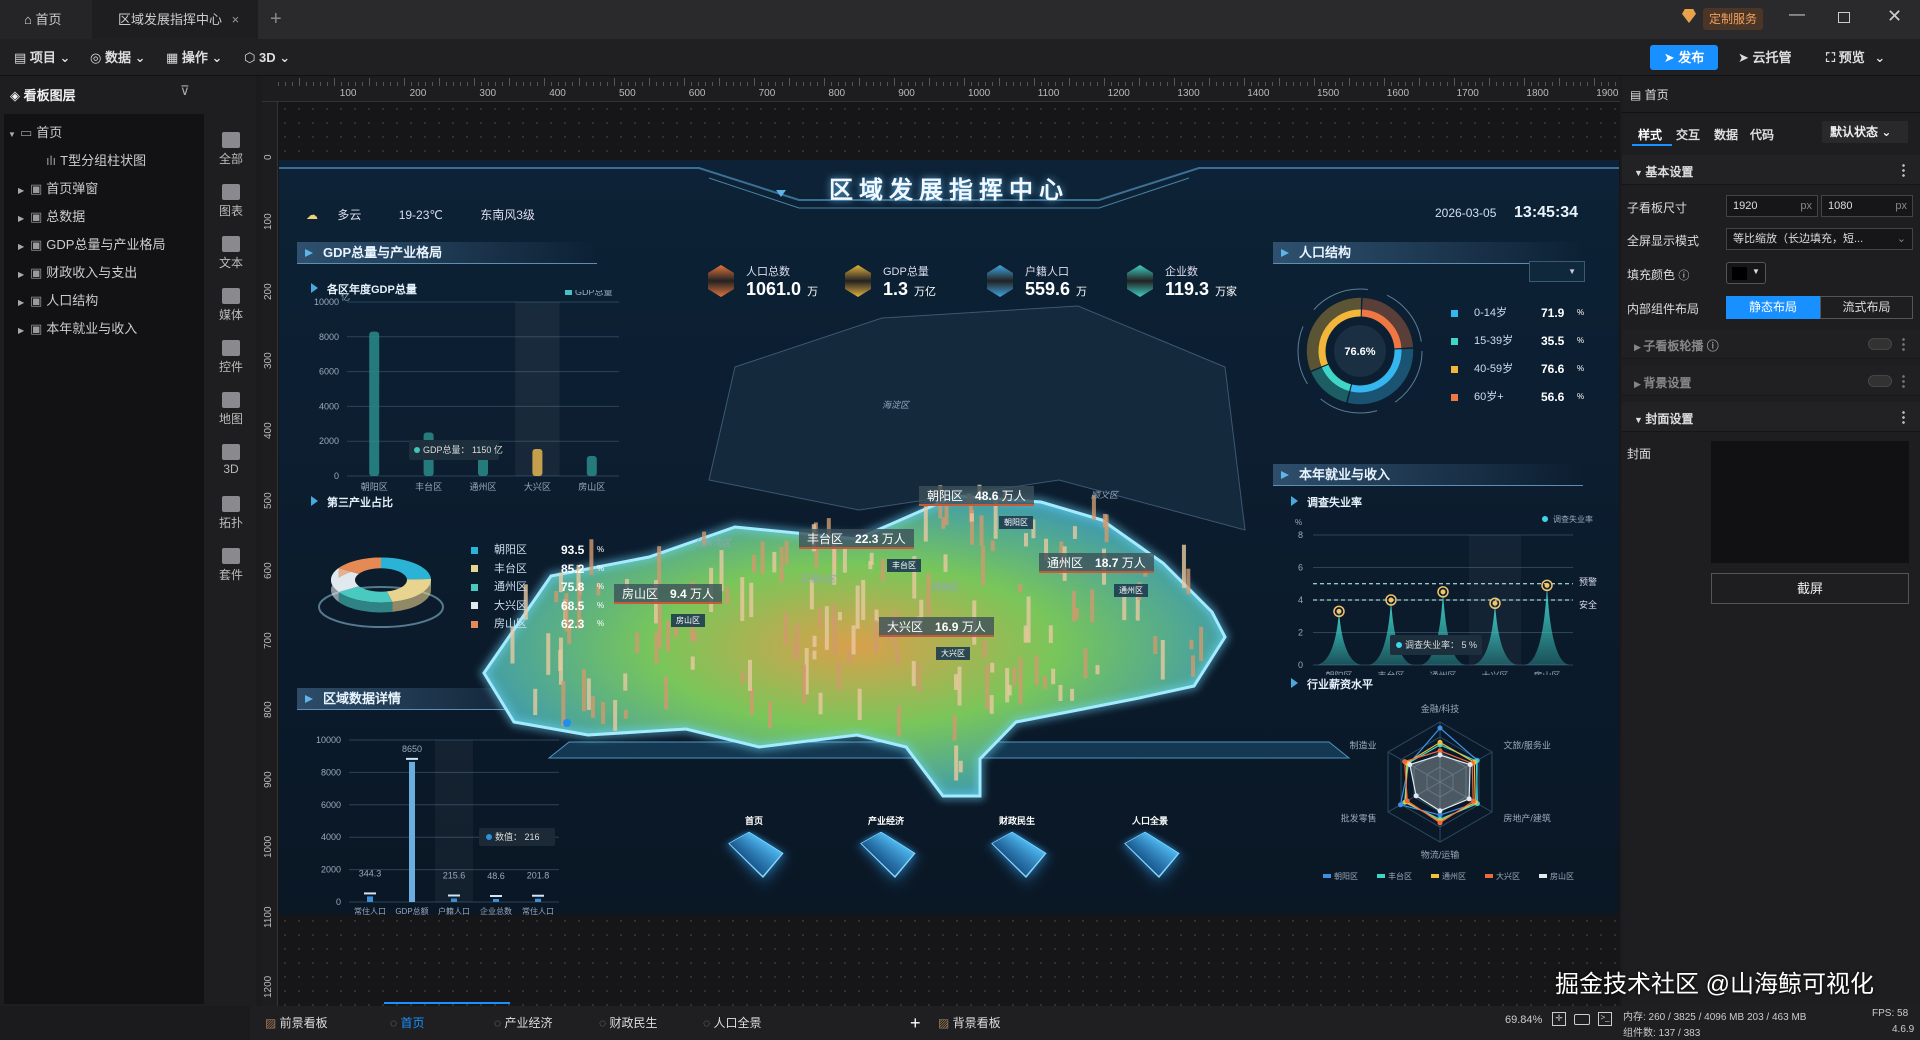 This screenshot has width=1920, height=1040. What do you see at coordinates (1726, 135) in the screenshot?
I see `prop-tab: 数据` at bounding box center [1726, 135].